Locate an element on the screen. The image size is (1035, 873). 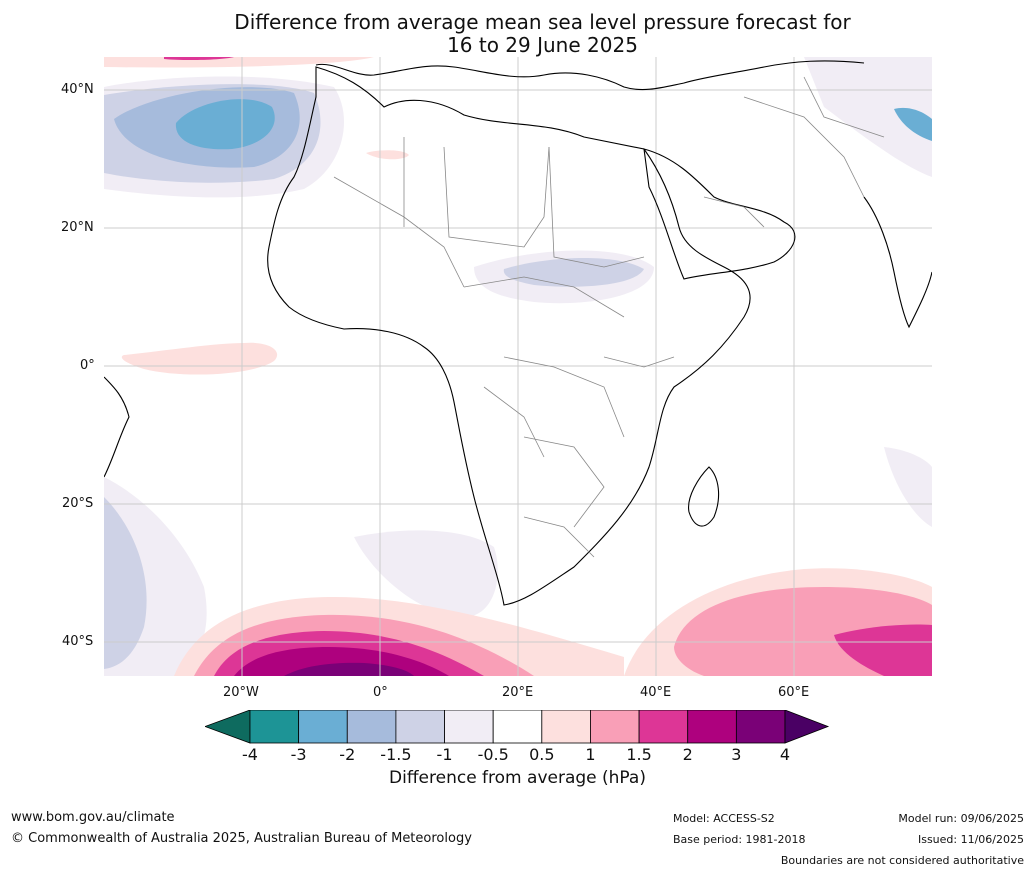
footer-issued: Issued: 11/06/2025 is located at coordinates (970, 839).